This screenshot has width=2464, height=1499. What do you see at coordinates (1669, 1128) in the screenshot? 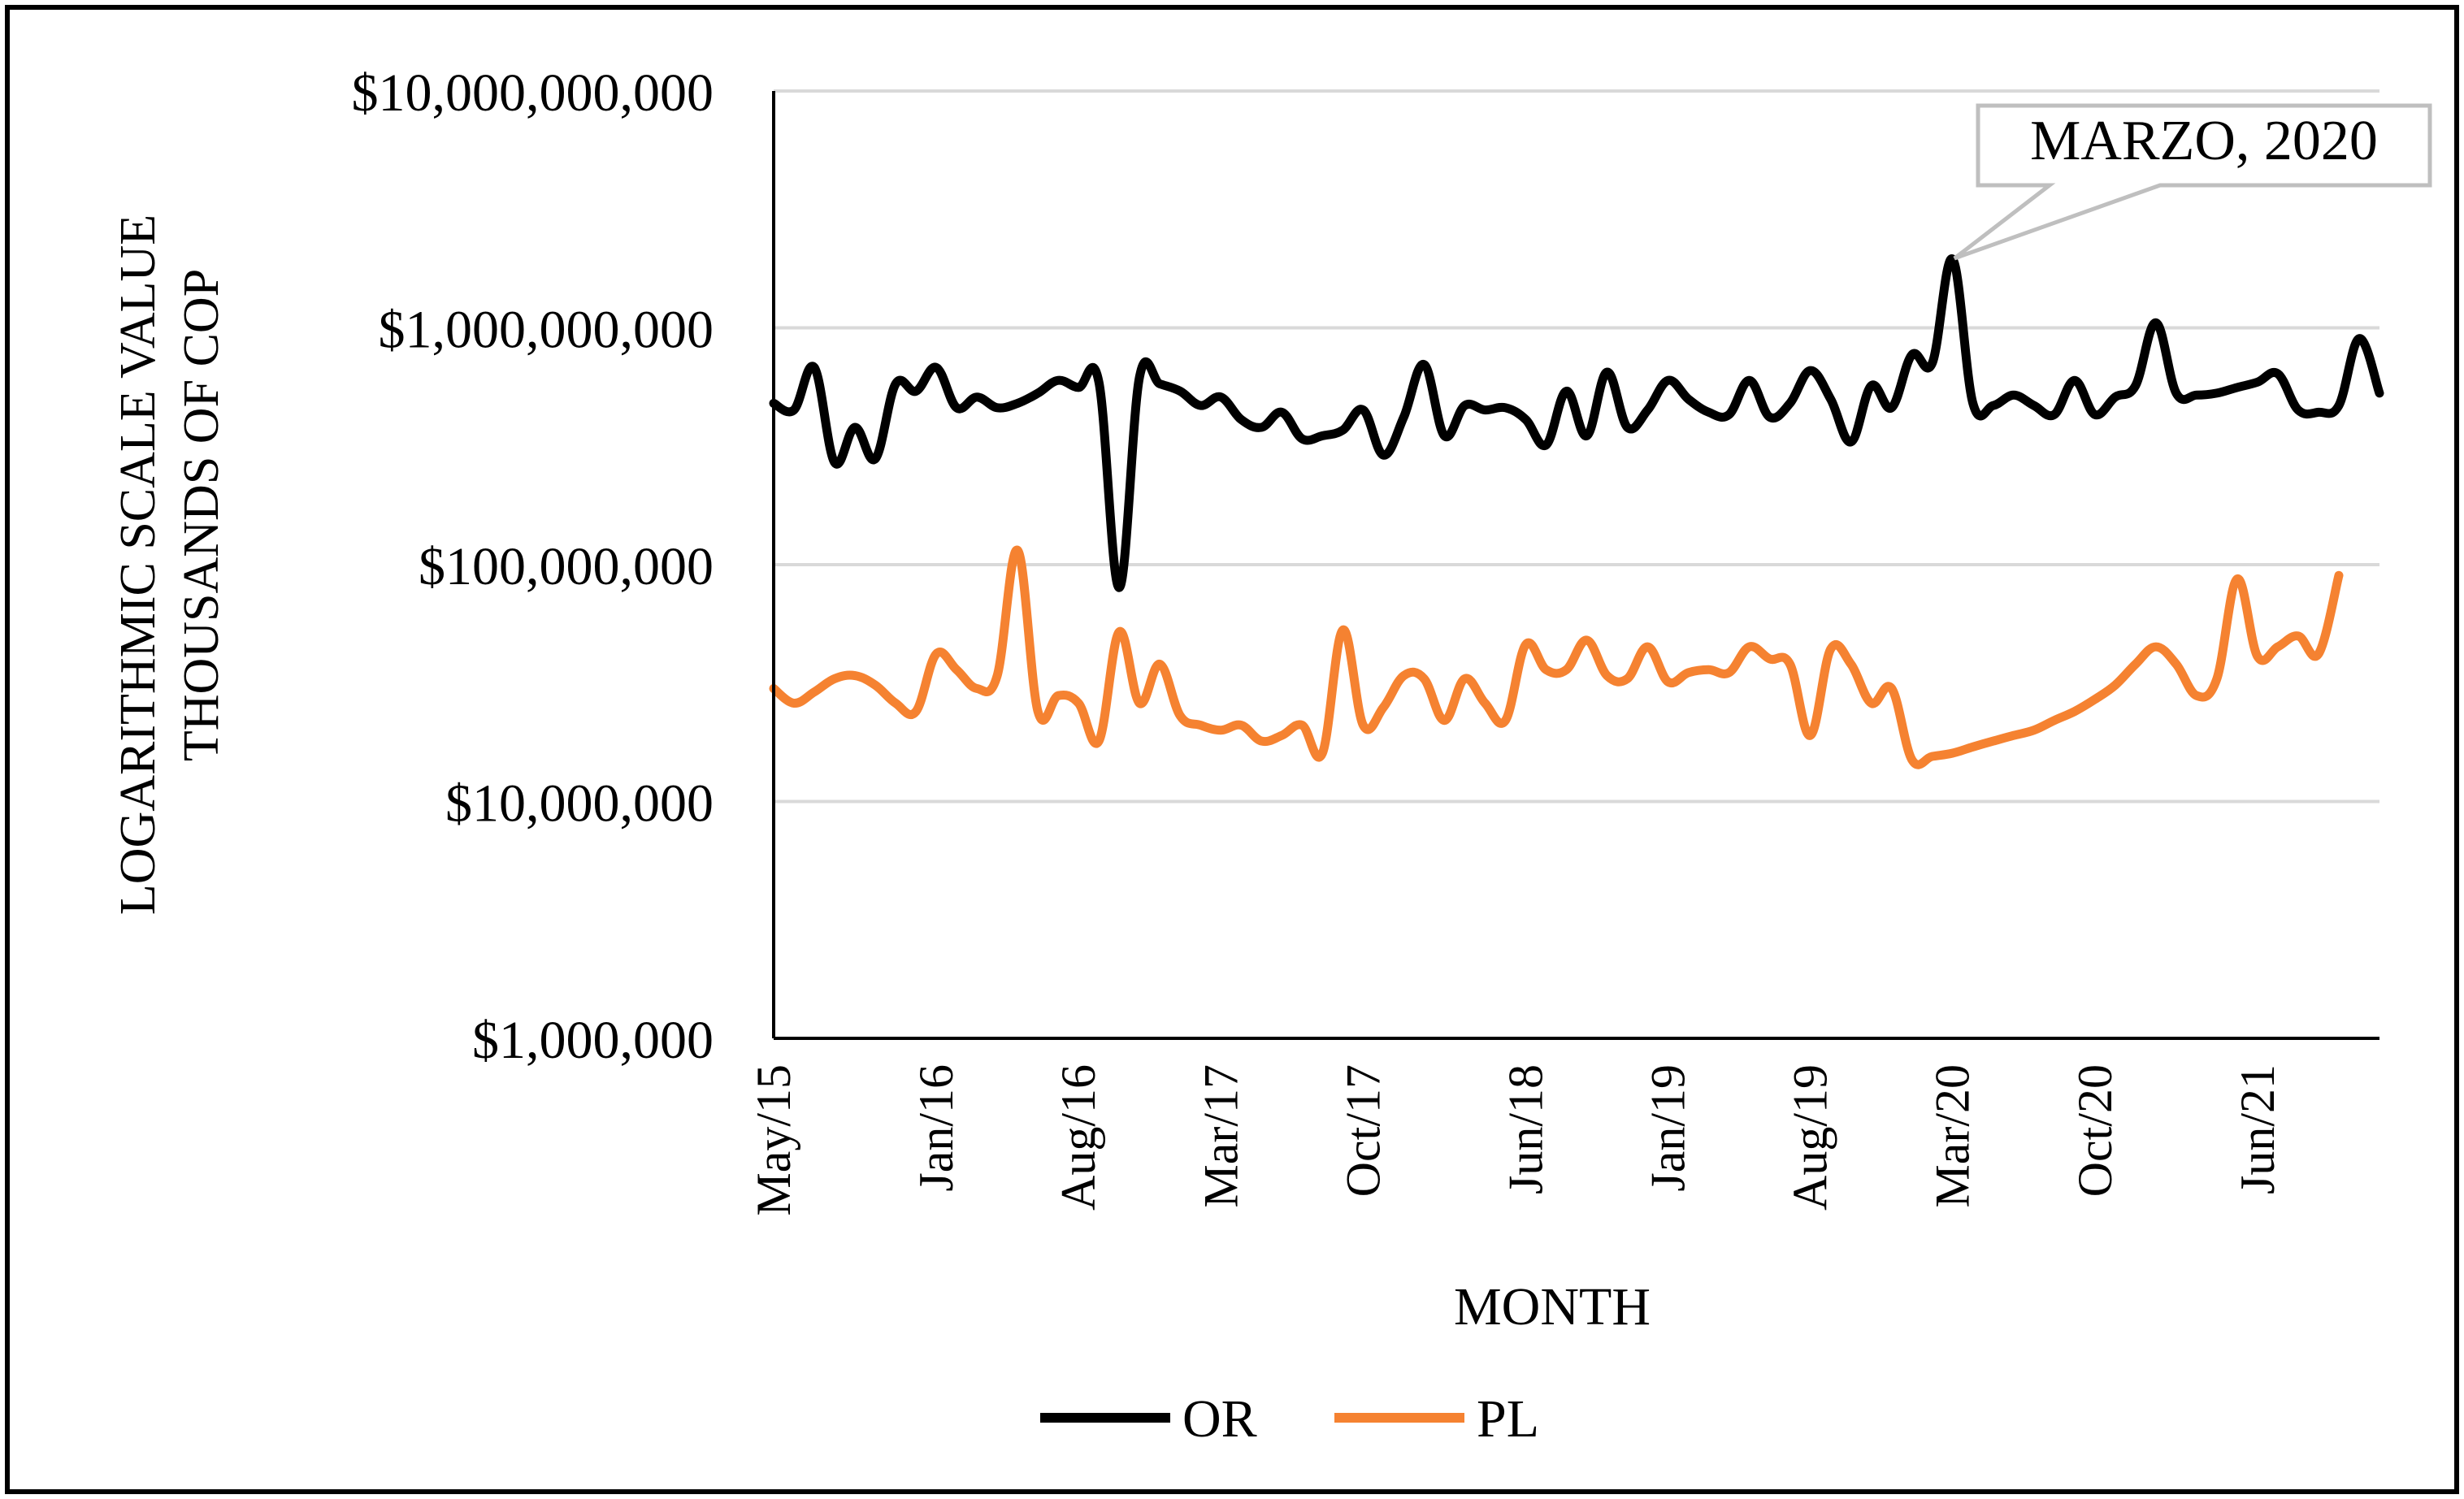
I see `x-tick-label: Jan/19` at bounding box center [1669, 1128].